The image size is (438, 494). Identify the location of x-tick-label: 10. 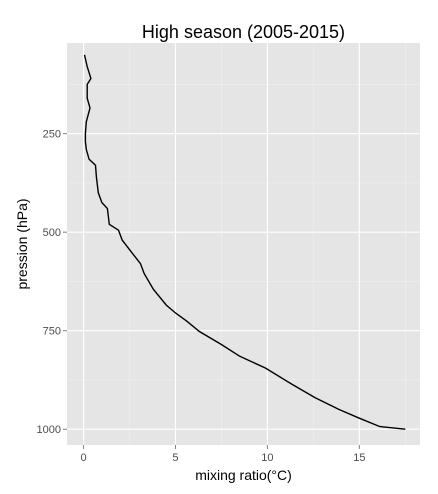
(267, 458).